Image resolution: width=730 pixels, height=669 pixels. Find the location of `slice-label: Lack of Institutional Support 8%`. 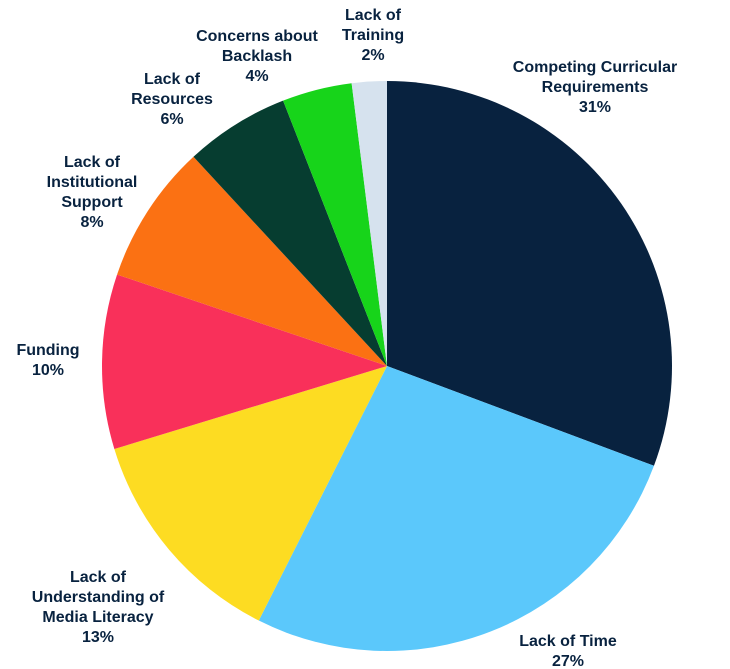

slice-label: Lack of Institutional Support 8% is located at coordinates (92, 193).